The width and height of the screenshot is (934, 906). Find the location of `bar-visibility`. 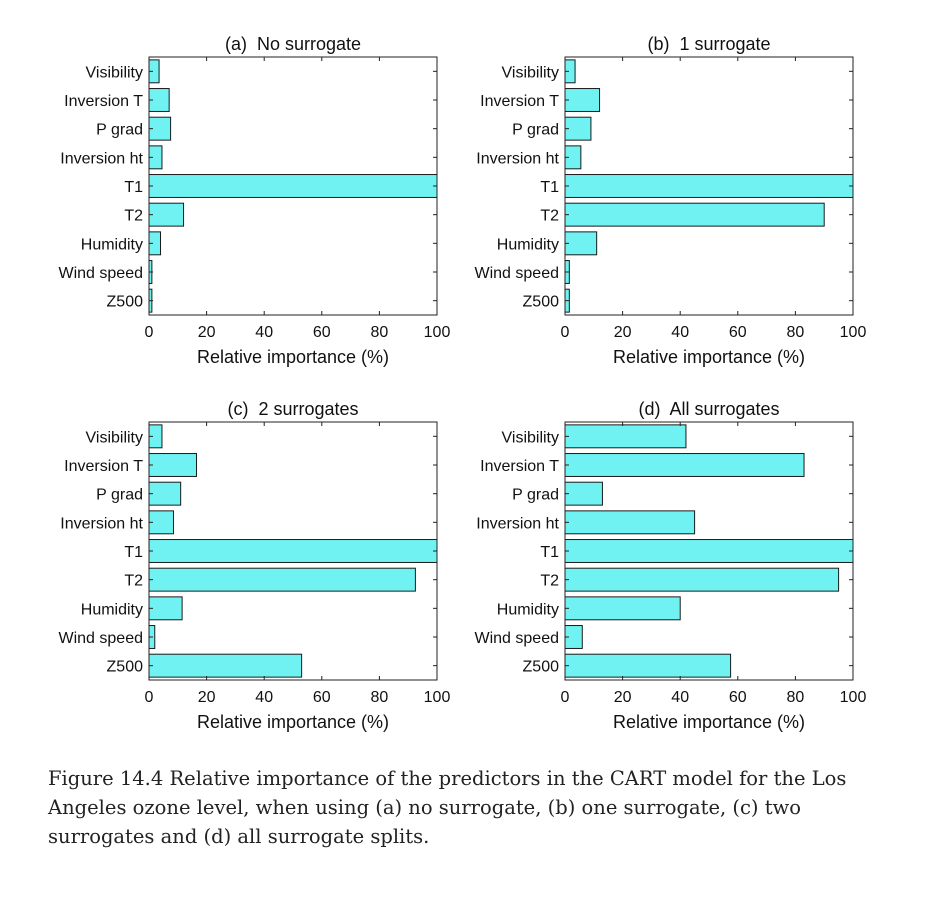

bar-visibility is located at coordinates (625, 436).